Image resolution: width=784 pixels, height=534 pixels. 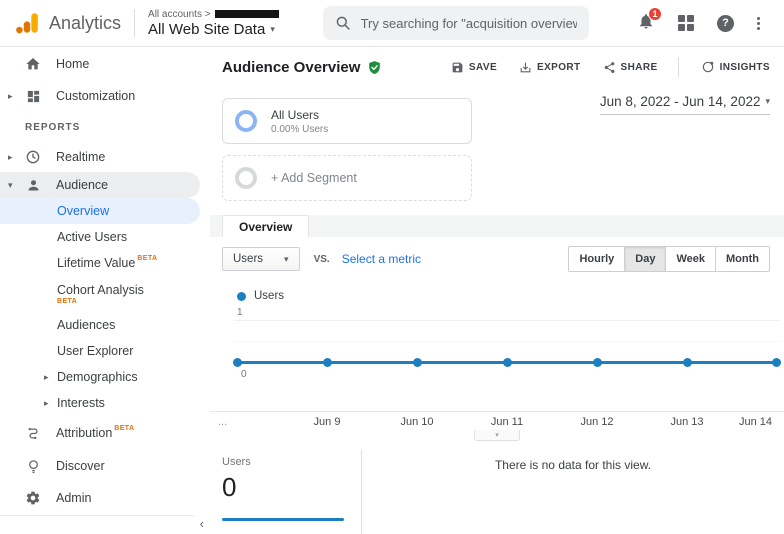 I want to click on insights-button: INSIGHTS, so click(x=735, y=67).